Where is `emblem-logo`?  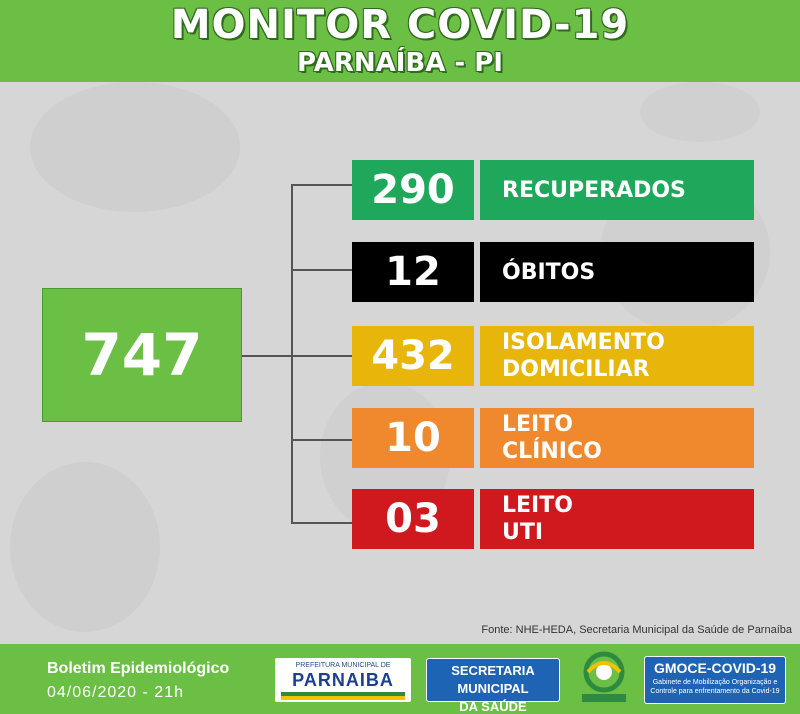 emblem-logo is located at coordinates (604, 678).